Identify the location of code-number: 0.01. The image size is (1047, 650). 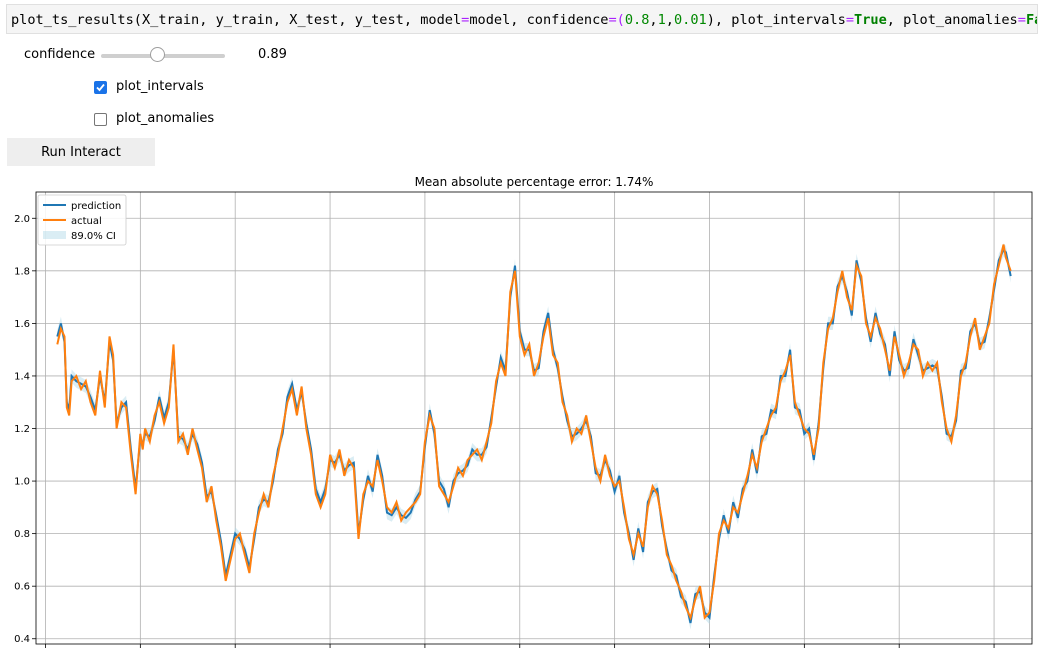
(690, 20).